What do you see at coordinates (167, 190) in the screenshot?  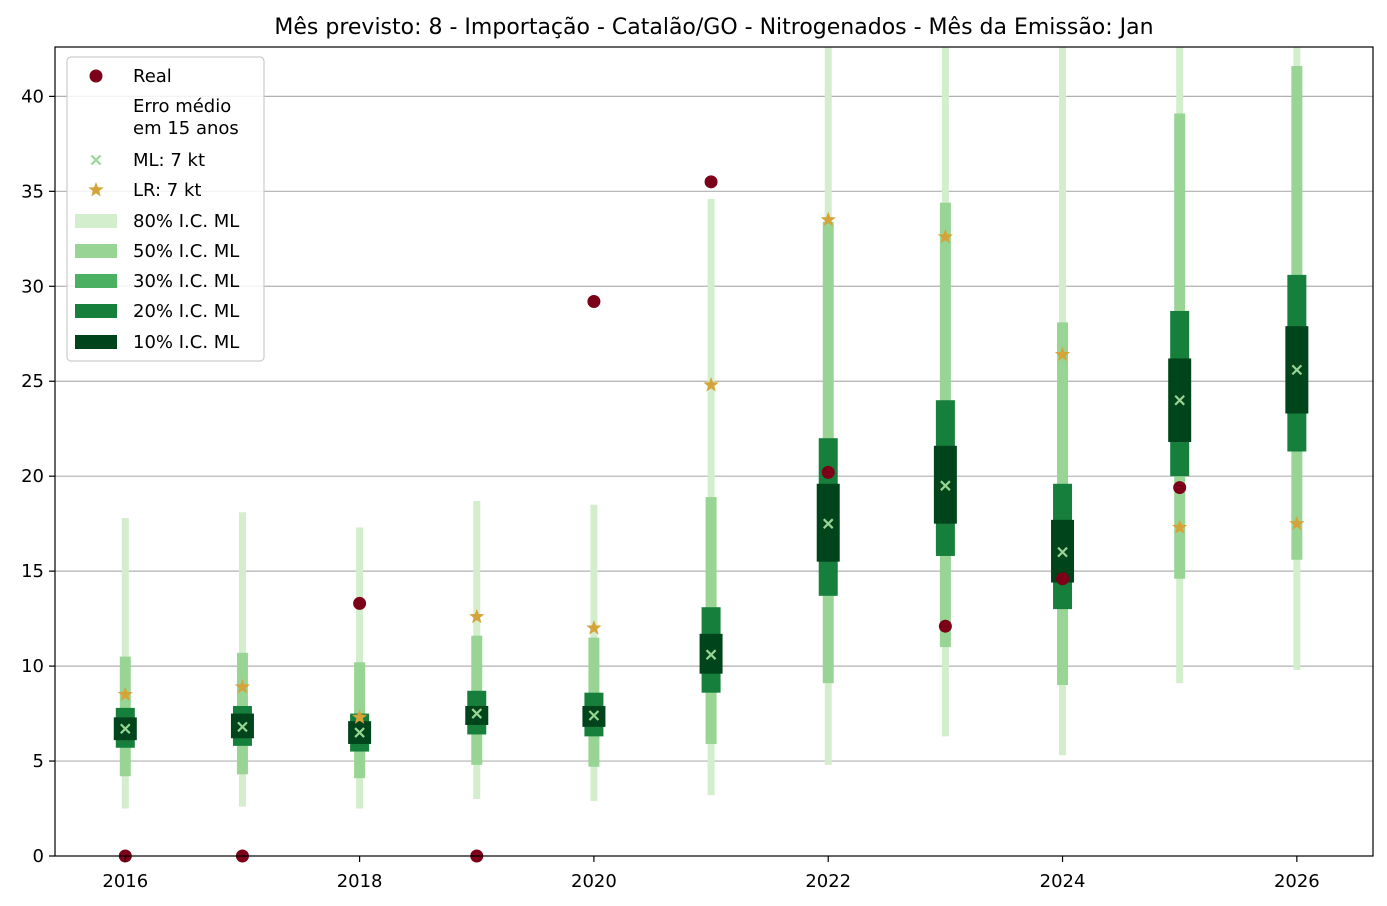 I see `legend-label: LR: 7 kt` at bounding box center [167, 190].